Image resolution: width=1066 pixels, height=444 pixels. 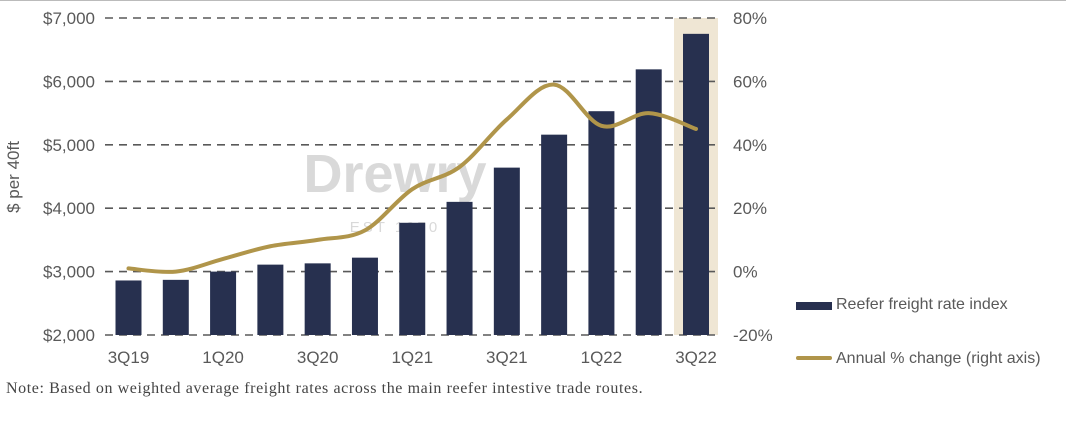 I want to click on bar-3Q19, so click(x=128, y=307).